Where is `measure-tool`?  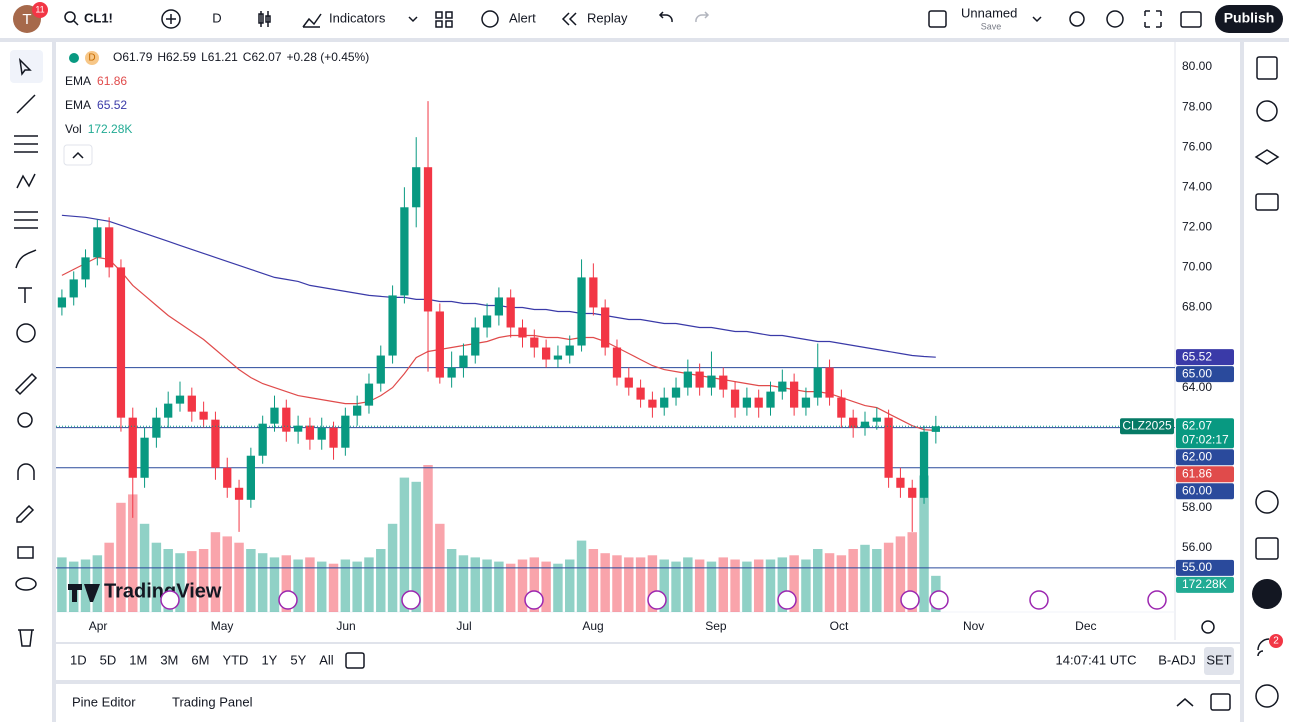 measure-tool is located at coordinates (26, 384).